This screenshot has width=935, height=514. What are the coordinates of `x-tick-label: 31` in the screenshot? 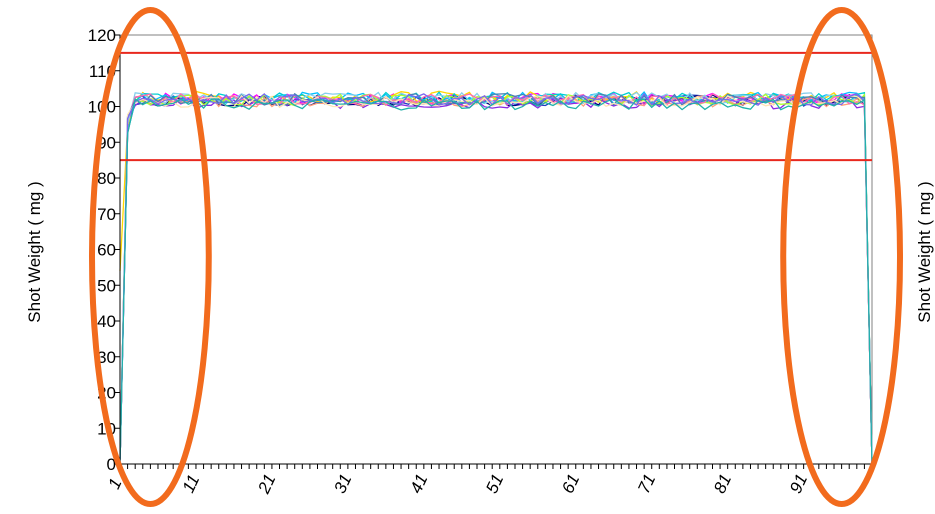 It's located at (342, 483).